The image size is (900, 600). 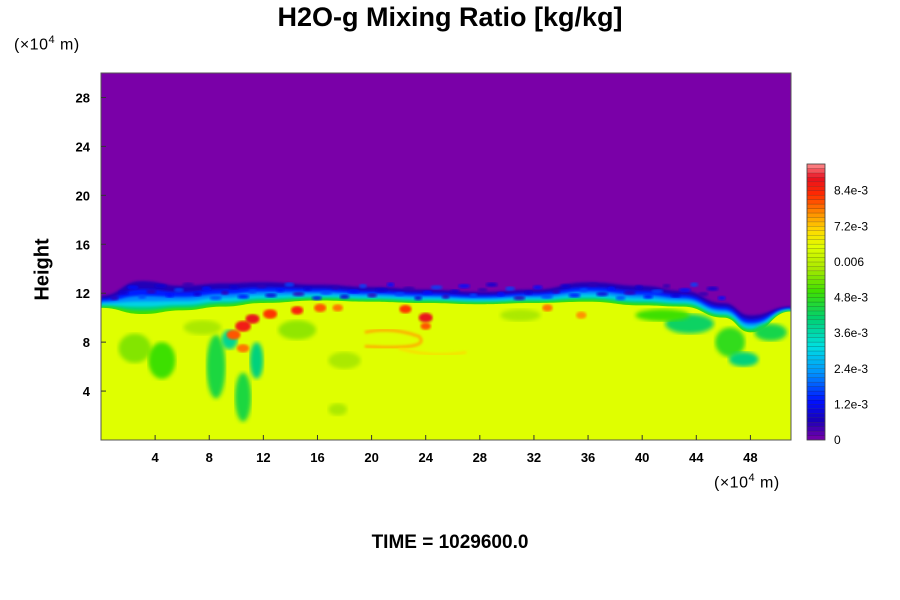 I want to click on x-axis-unit: (×104 m), so click(x=747, y=482).